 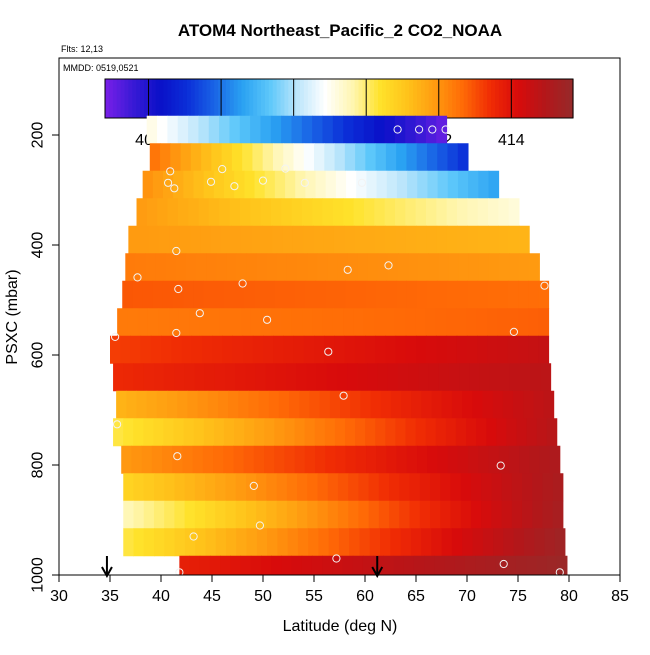 What do you see at coordinates (38, 135) in the screenshot?
I see `y-tick-label: 200` at bounding box center [38, 135].